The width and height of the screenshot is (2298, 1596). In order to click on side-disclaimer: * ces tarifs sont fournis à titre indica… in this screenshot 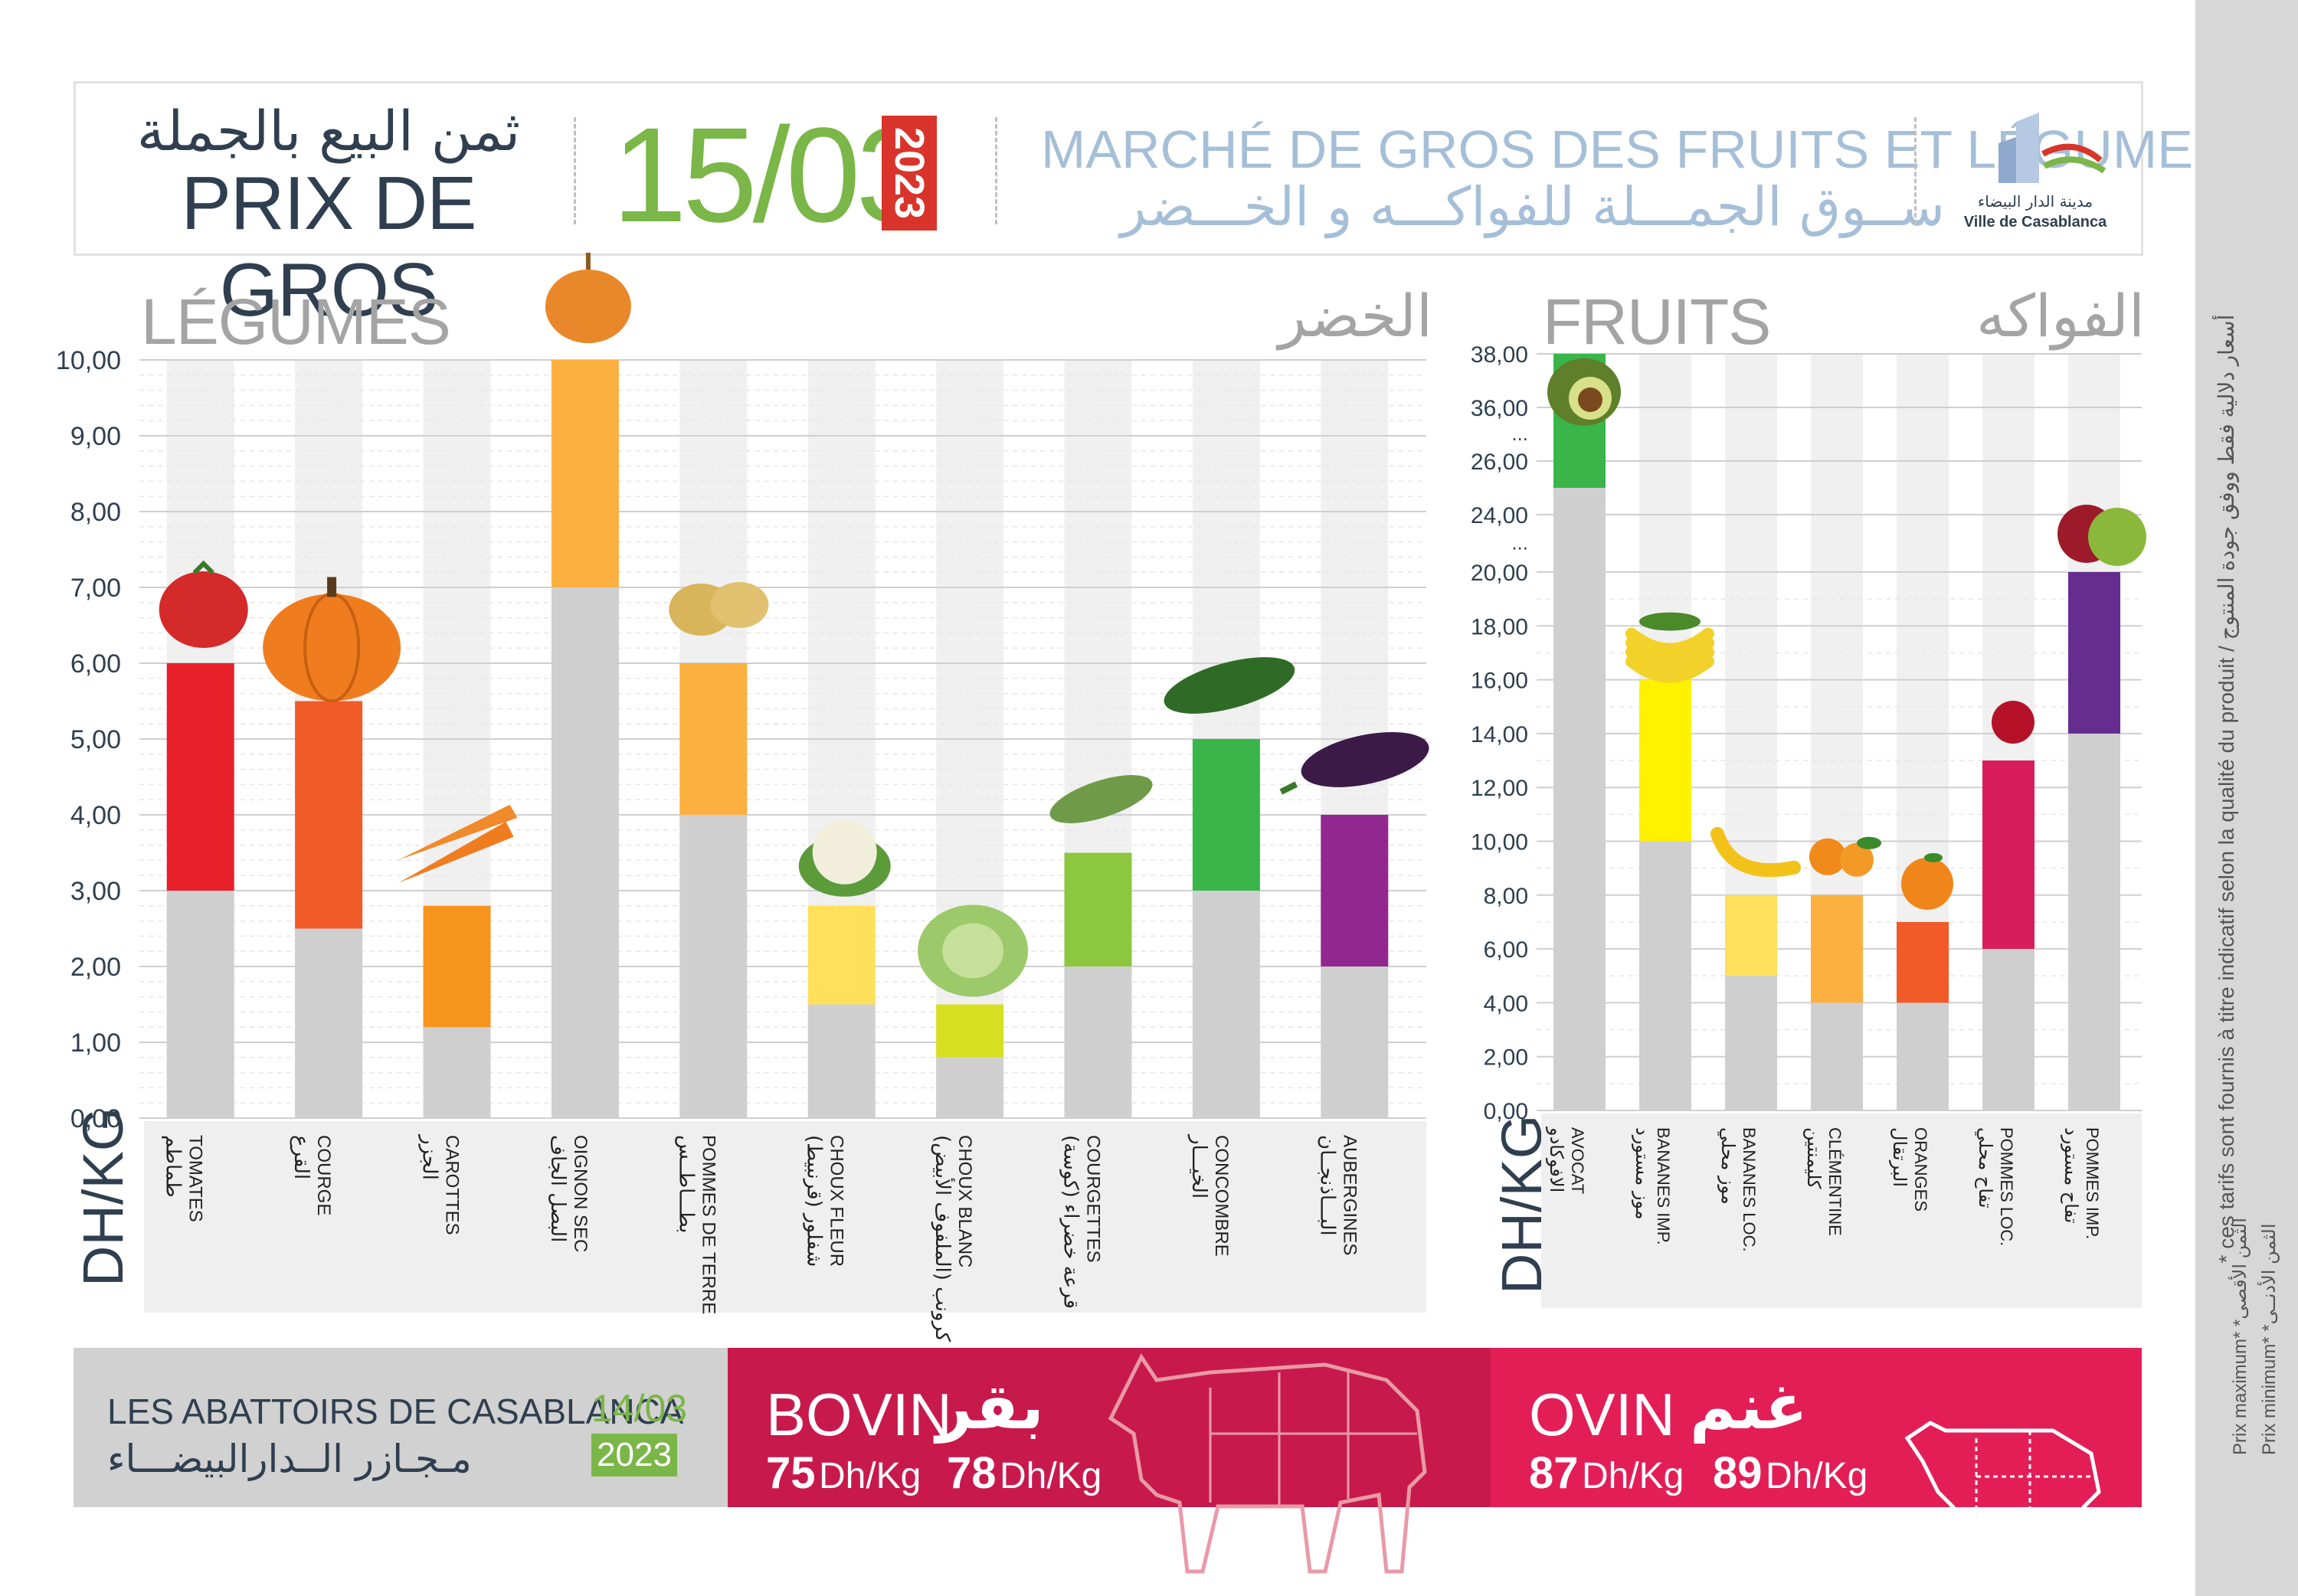, I will do `click(2227, 789)`.